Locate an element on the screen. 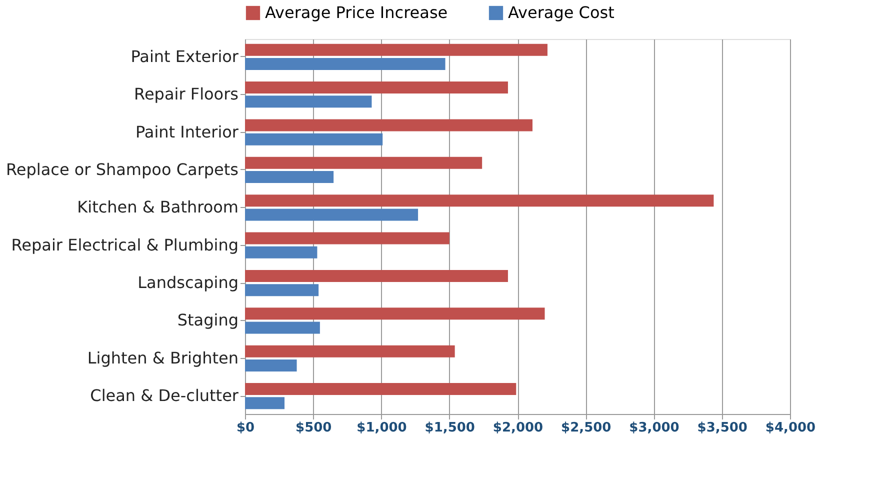  y-tick-label: Kitchen & Bathroom is located at coordinates (157, 207).